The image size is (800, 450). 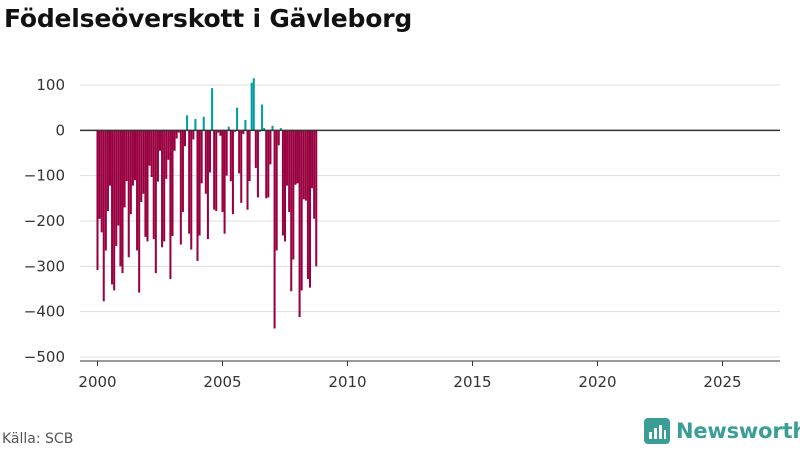 I want to click on y-tick-label: −300, so click(x=44, y=266).